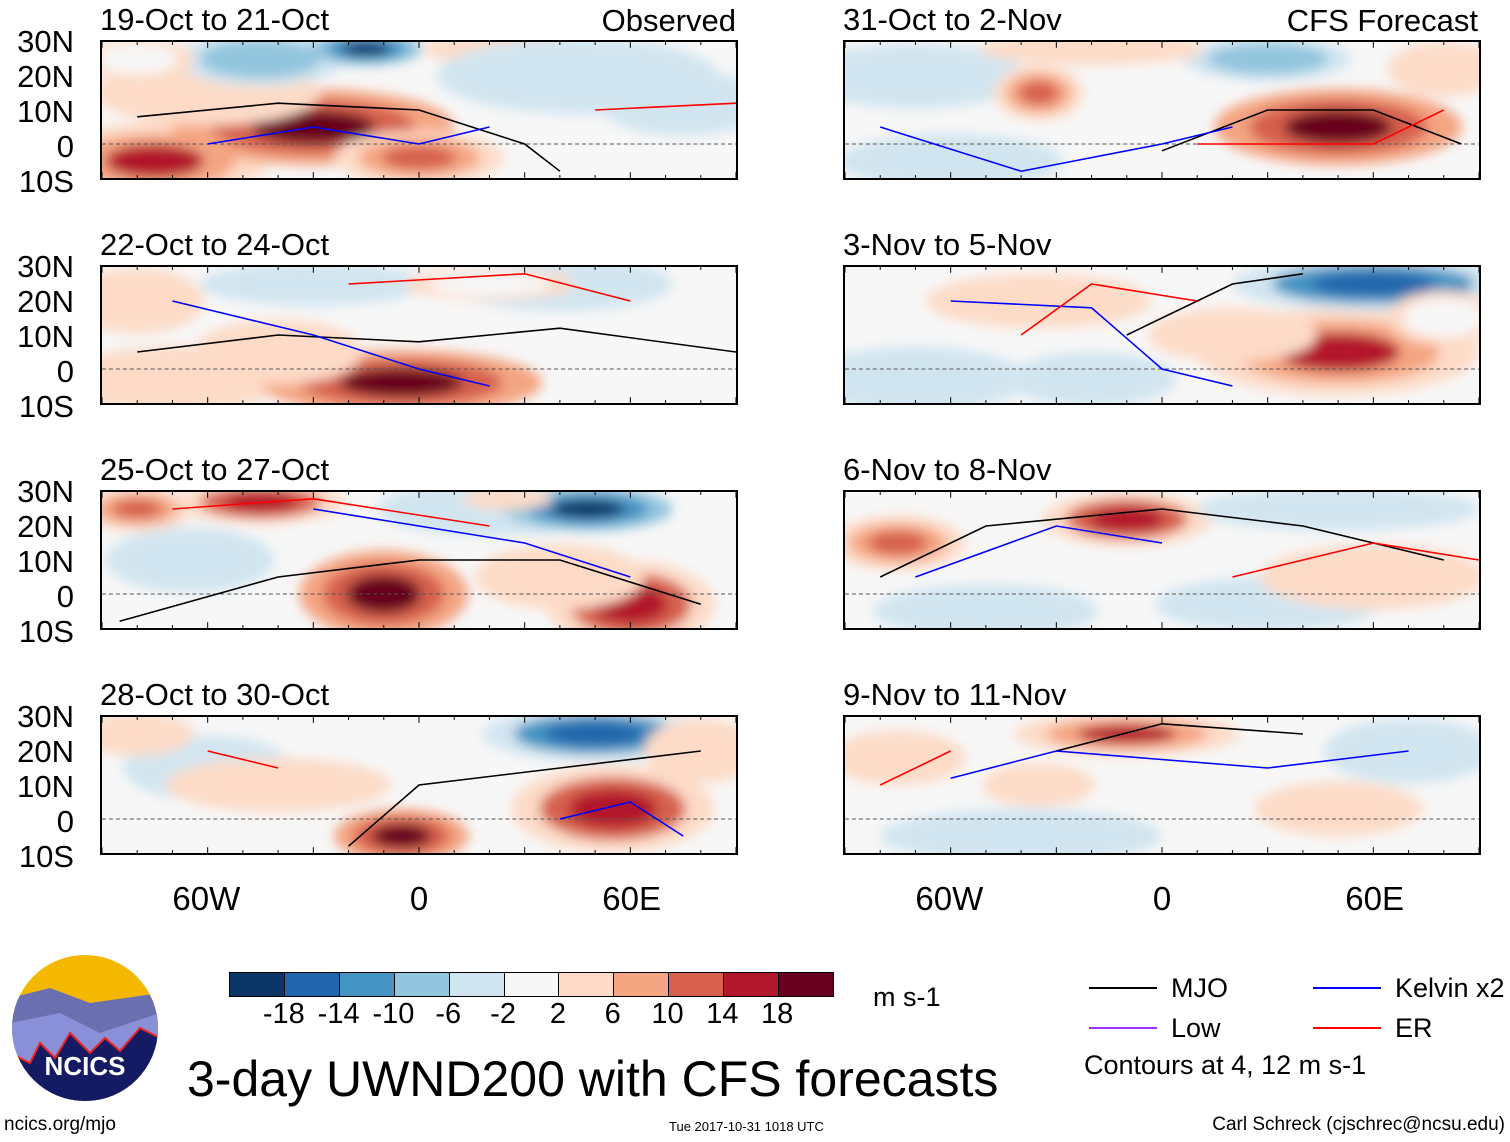  Describe the element at coordinates (1347, 988) in the screenshot. I see `legend-line-kelvin` at that location.